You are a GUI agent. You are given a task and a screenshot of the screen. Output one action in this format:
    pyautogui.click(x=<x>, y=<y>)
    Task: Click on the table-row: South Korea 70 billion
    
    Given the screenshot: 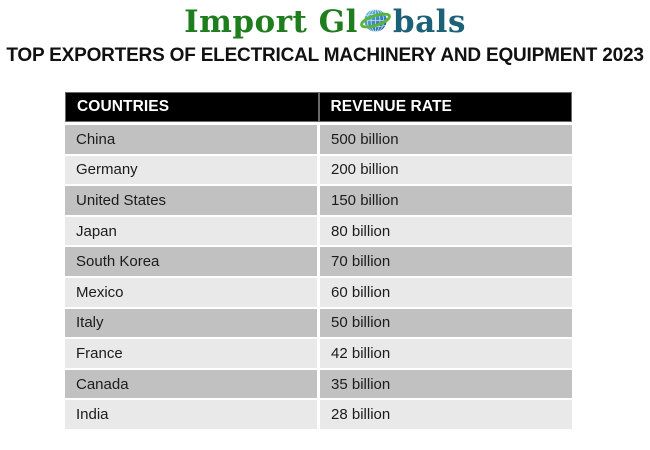 What is the action you would take?
    pyautogui.click(x=318, y=261)
    